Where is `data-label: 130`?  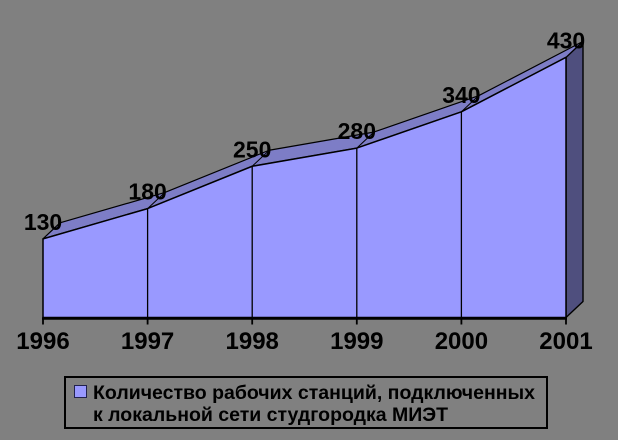 data-label: 130 is located at coordinates (43, 222).